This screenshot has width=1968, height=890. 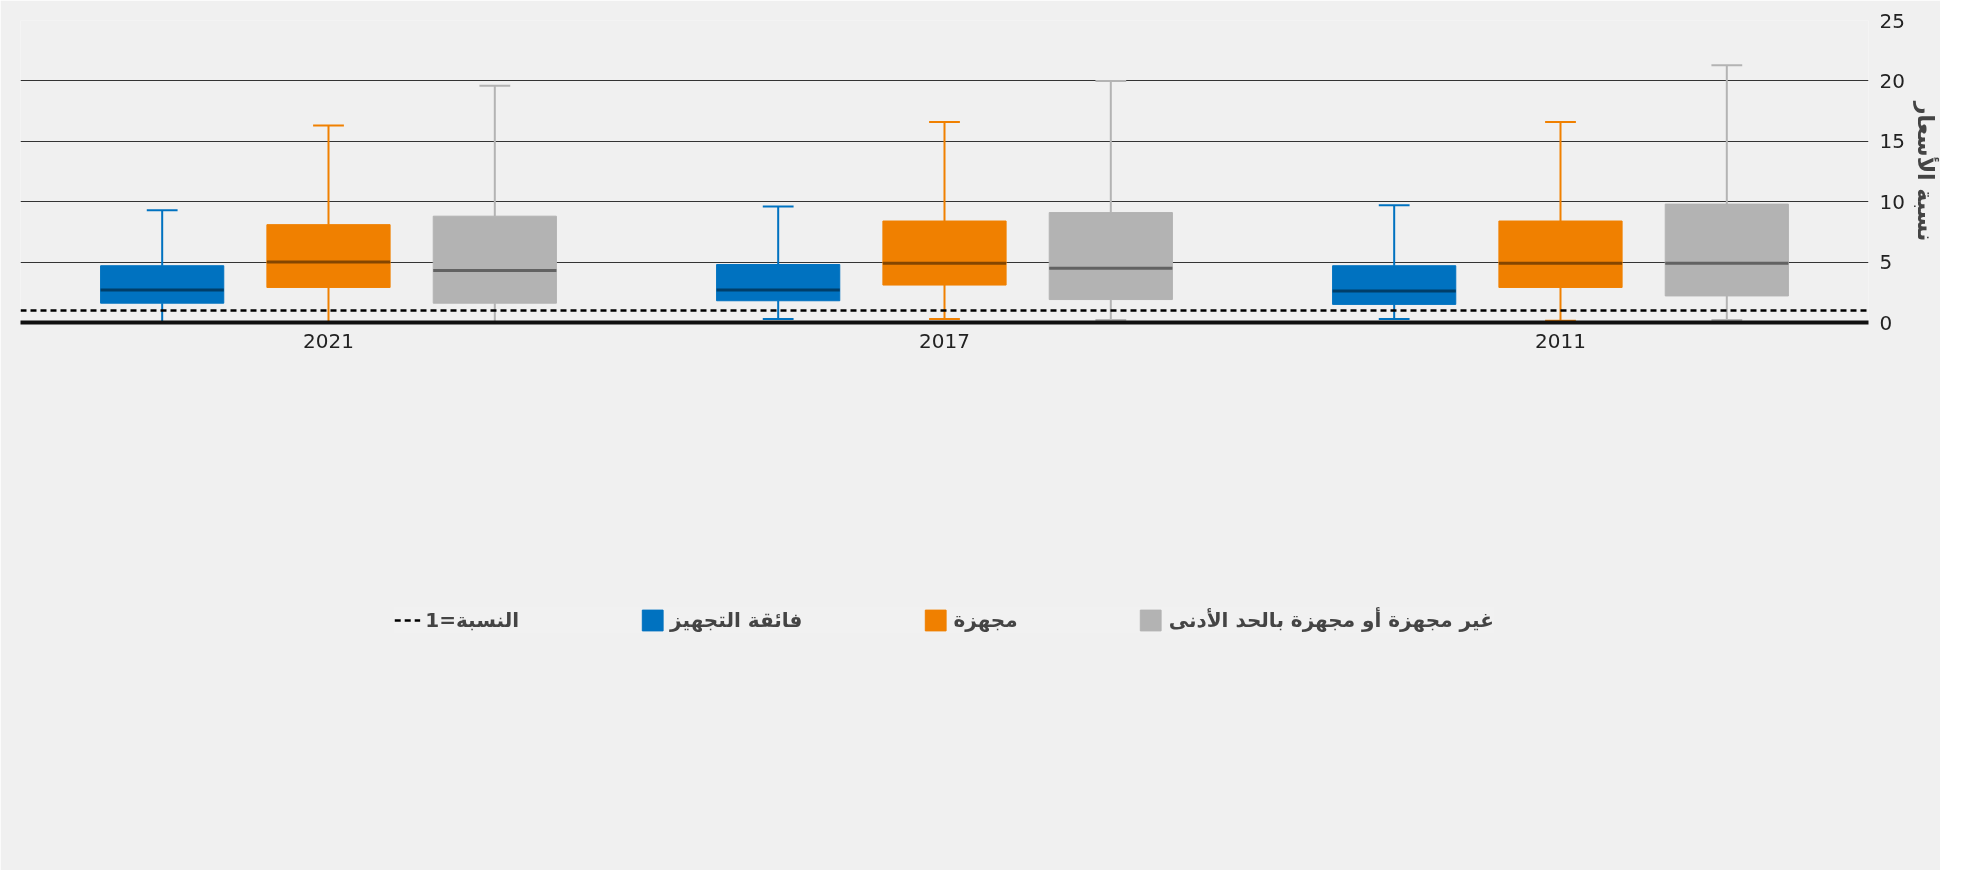 What do you see at coordinates (1886, 262) in the screenshot?
I see `y-tick-label: 5` at bounding box center [1886, 262].